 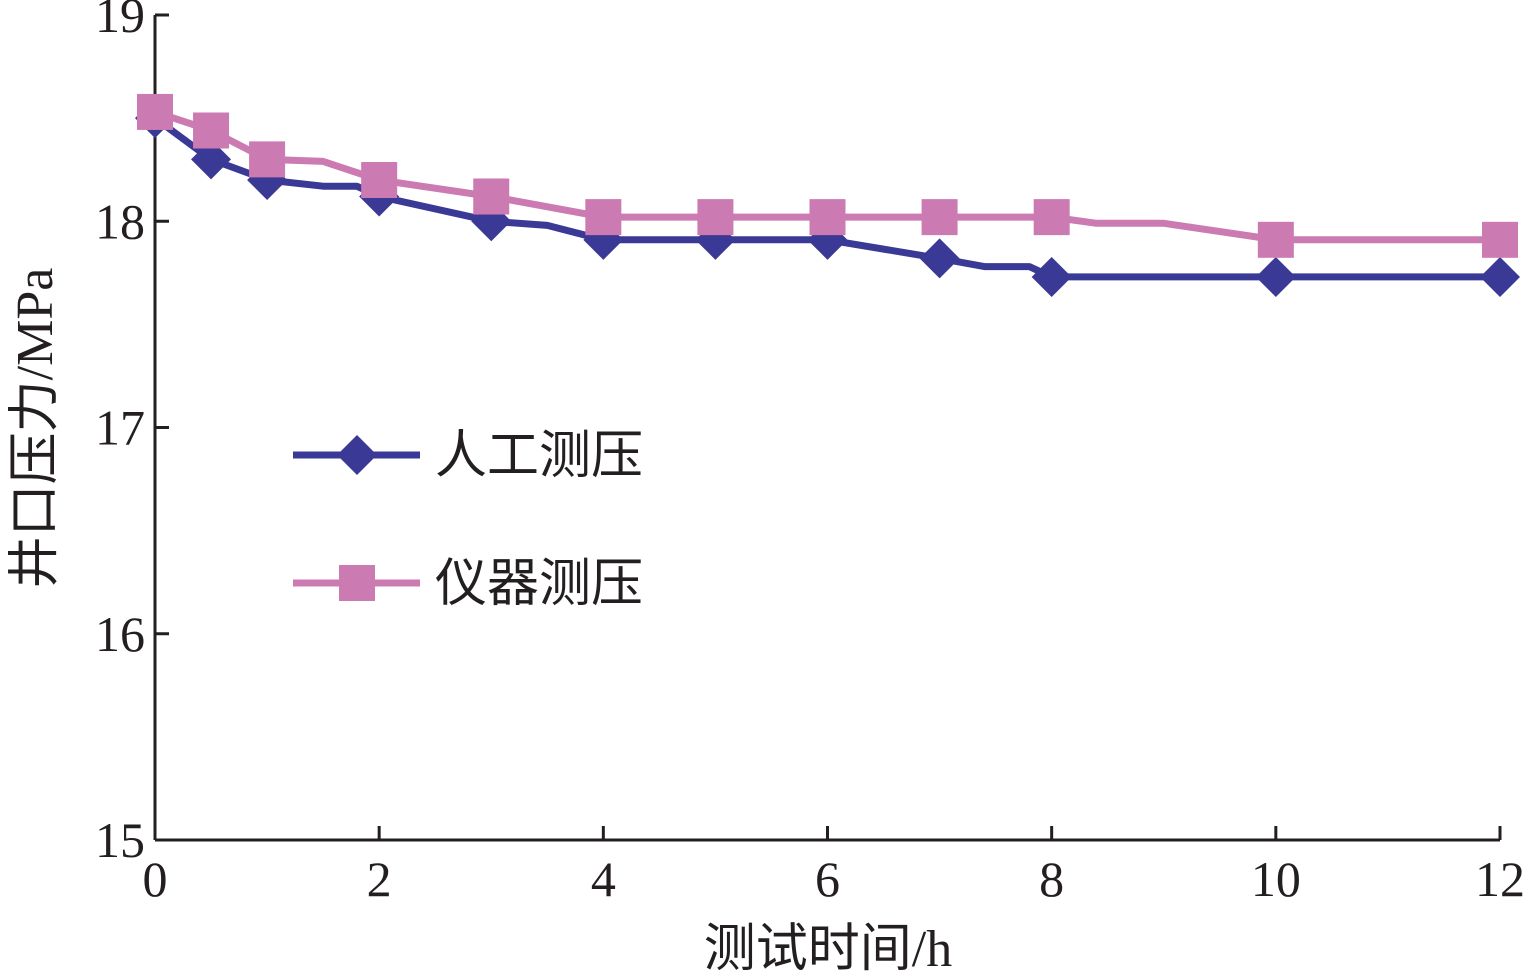 What do you see at coordinates (827, 879) in the screenshot?
I see `x-tick-label: 6` at bounding box center [827, 879].